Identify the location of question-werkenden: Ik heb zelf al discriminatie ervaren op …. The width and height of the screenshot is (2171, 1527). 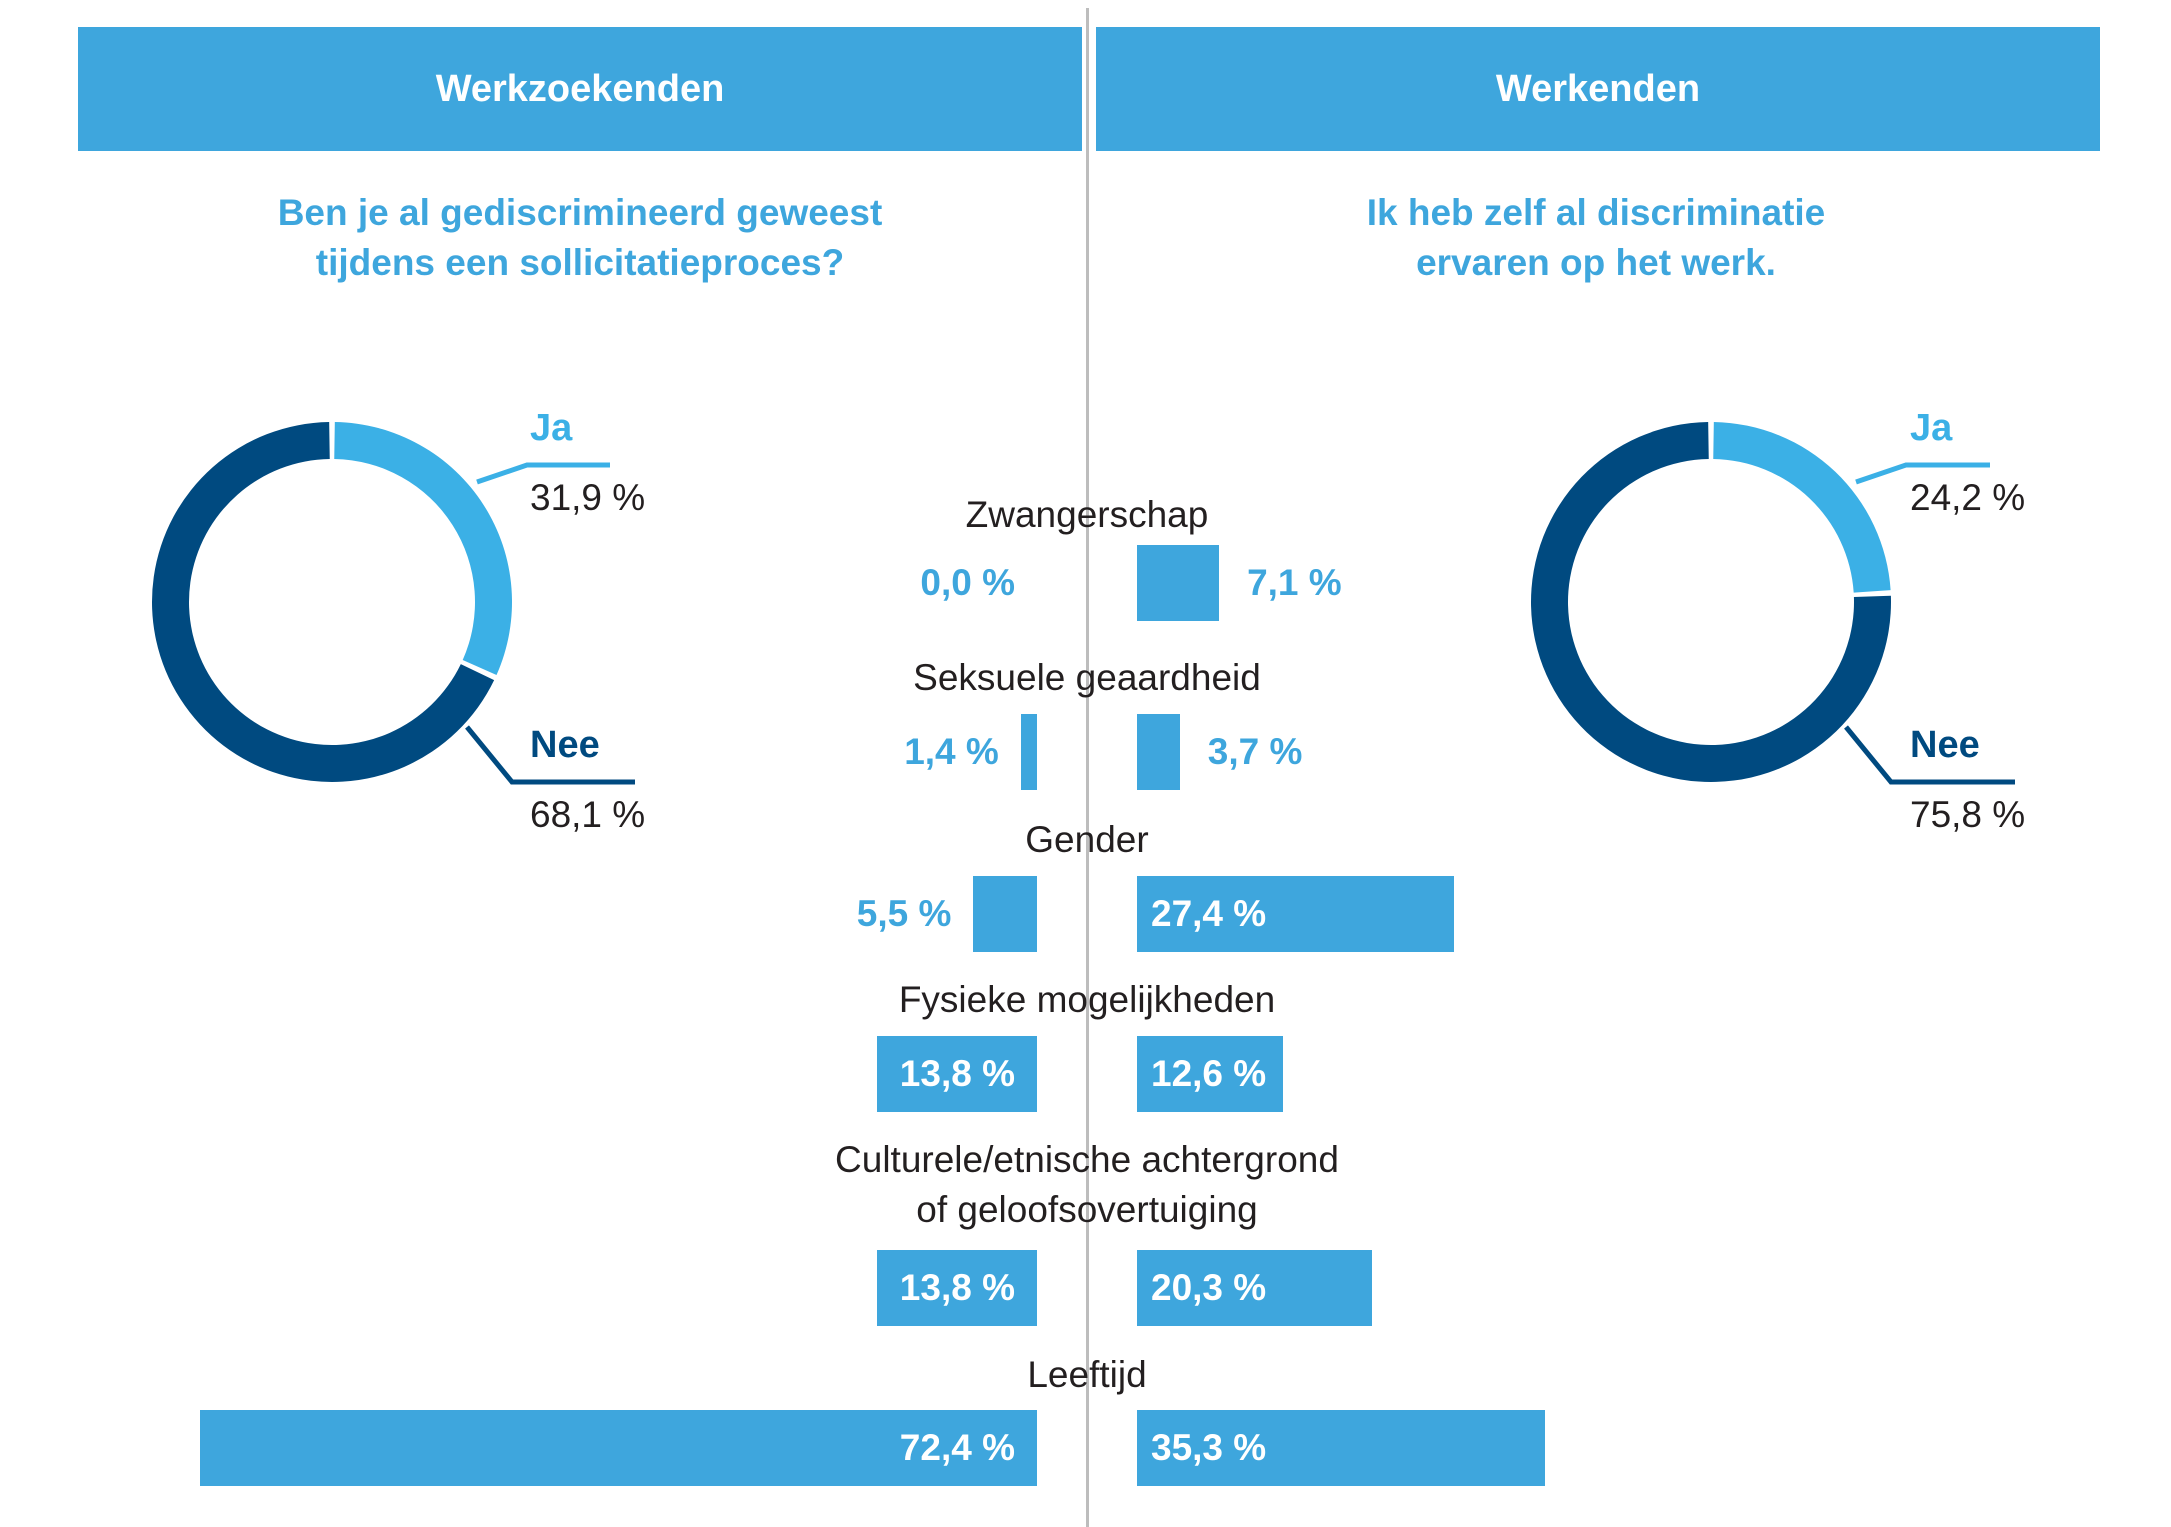
(1596, 237).